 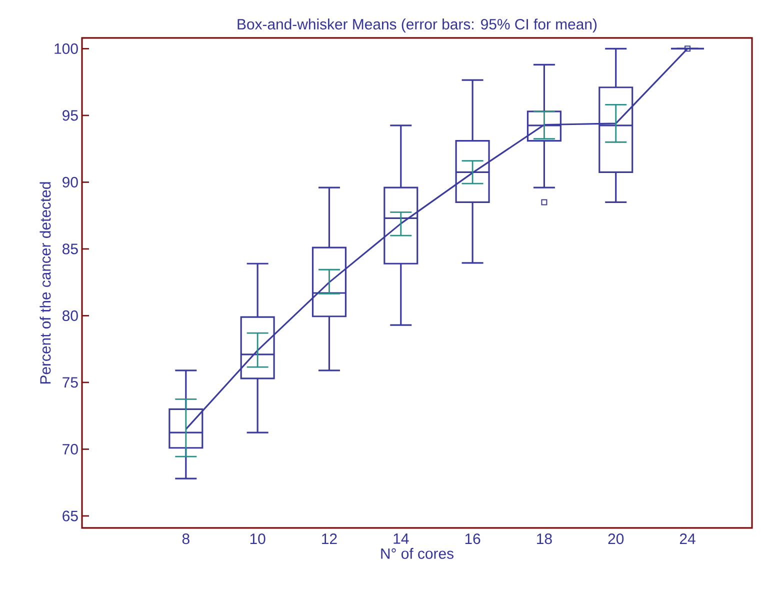 I want to click on y-tick-label: 100, so click(x=66, y=48).